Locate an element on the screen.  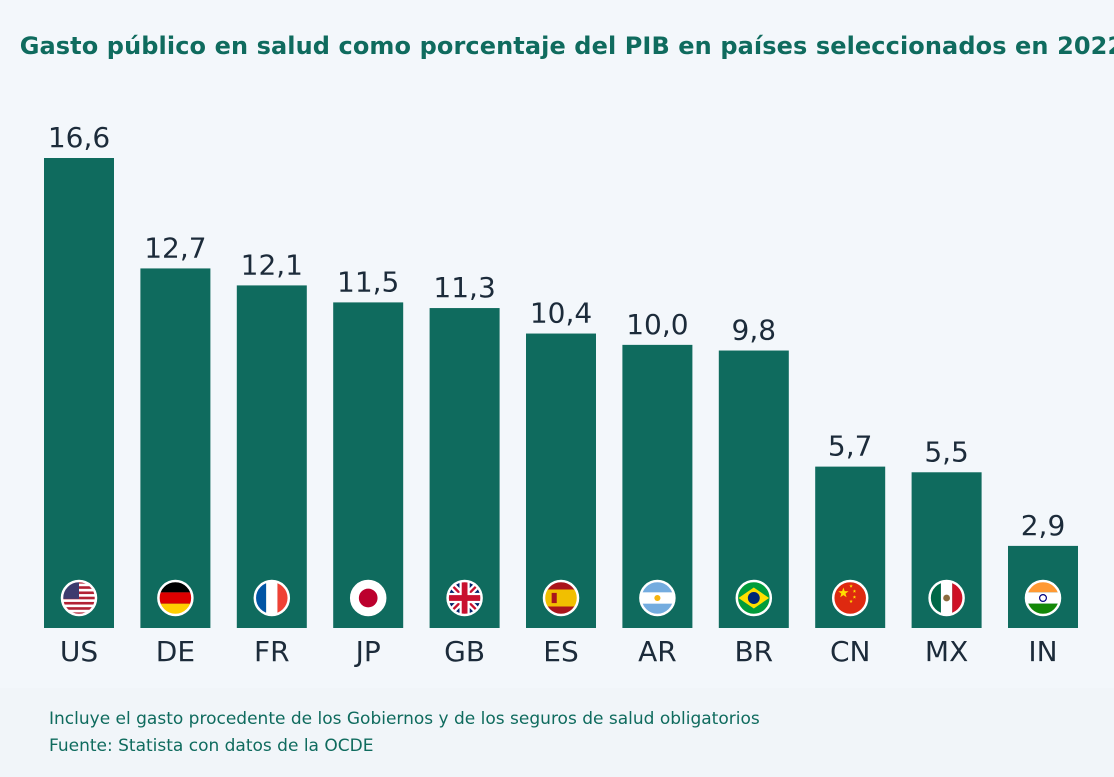
value-label-de: 12,7 is located at coordinates (175, 247).